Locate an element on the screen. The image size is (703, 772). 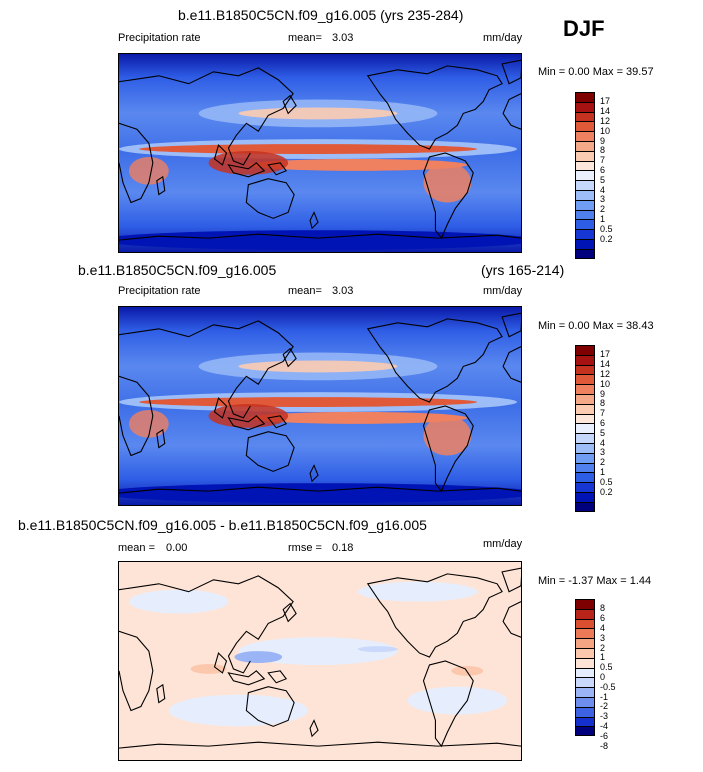
panel-1-units: mm/day is located at coordinates (503, 38).